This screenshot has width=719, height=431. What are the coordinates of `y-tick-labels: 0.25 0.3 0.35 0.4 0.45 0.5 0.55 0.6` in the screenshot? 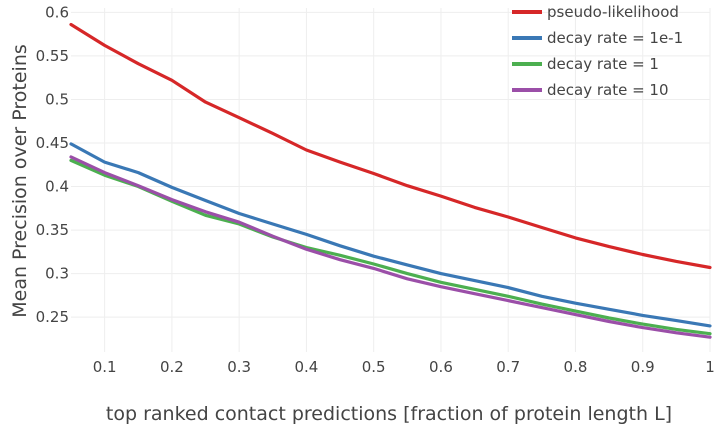 It's located at (52, 164).